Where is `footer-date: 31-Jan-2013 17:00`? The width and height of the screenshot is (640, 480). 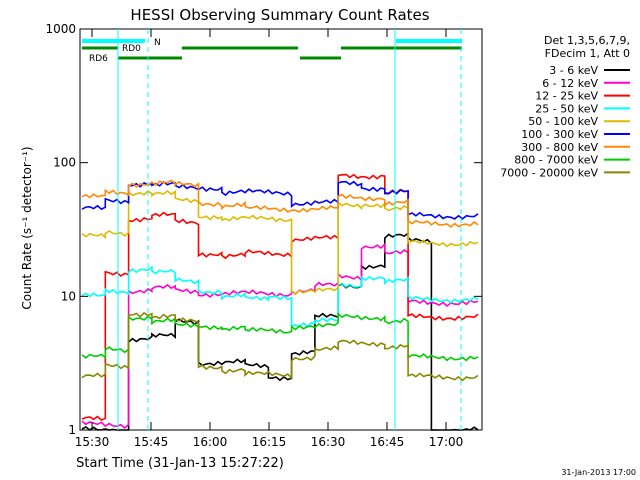
footer-date: 31-Jan-2013 17:00 is located at coordinates (598, 472).